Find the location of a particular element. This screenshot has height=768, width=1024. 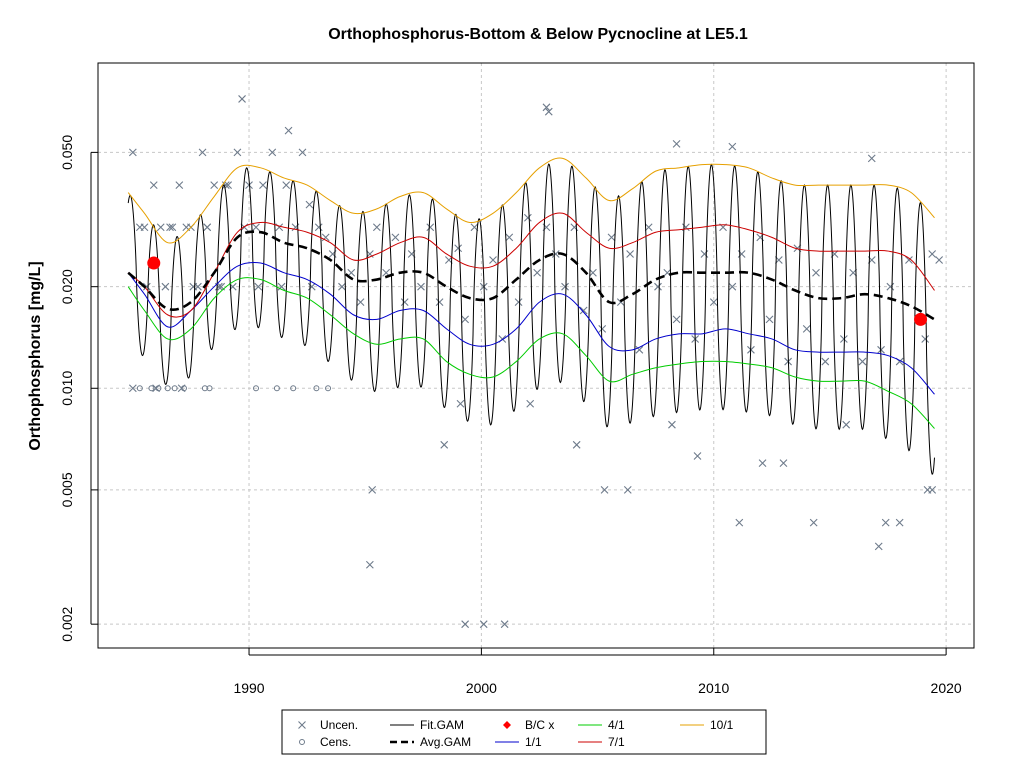

legend-label: 10/1 is located at coordinates (722, 725).